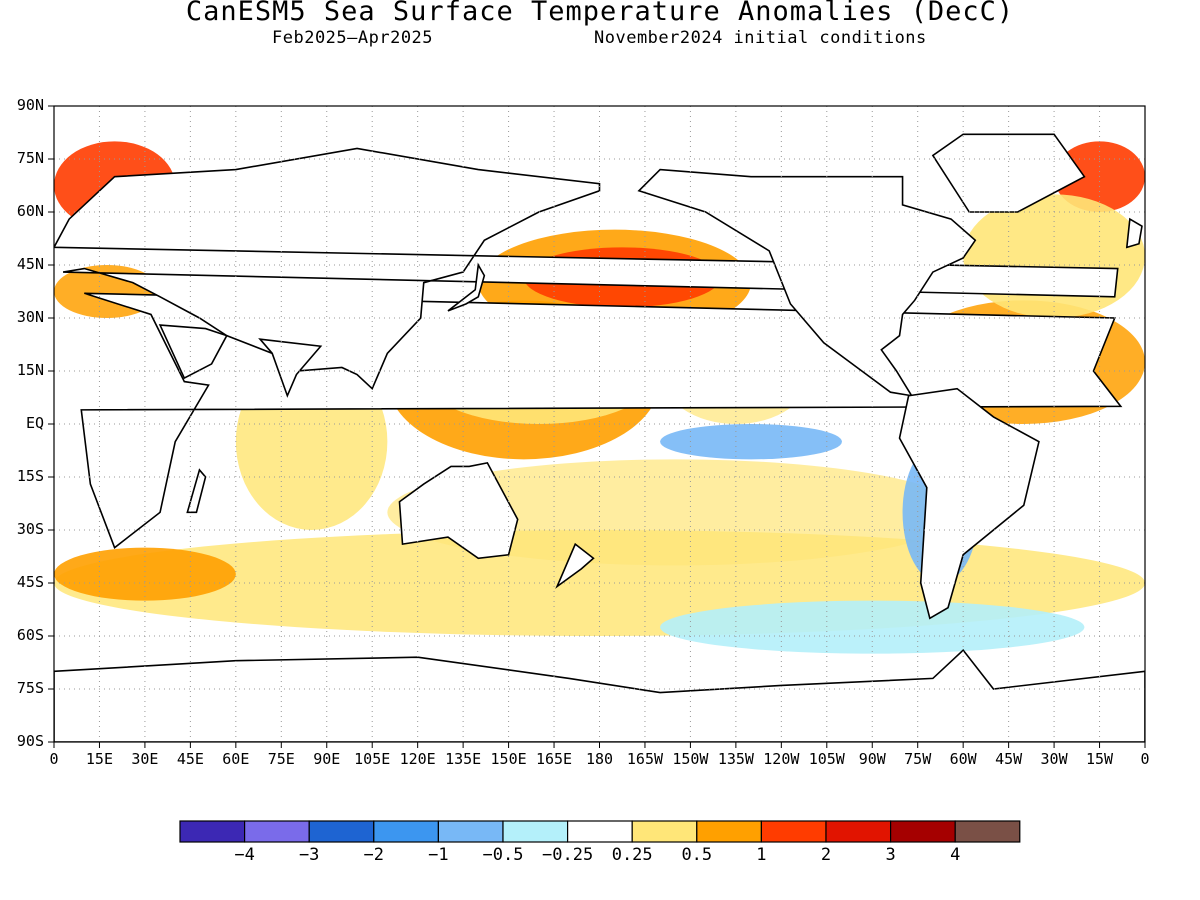 Image resolution: width=1200 pixels, height=900 pixels. I want to click on colorbar, so click(600, 831).